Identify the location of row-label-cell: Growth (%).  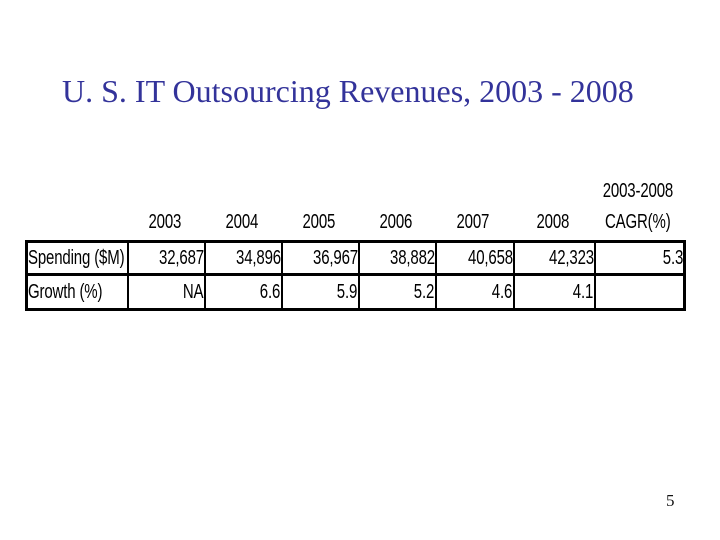
(77, 292).